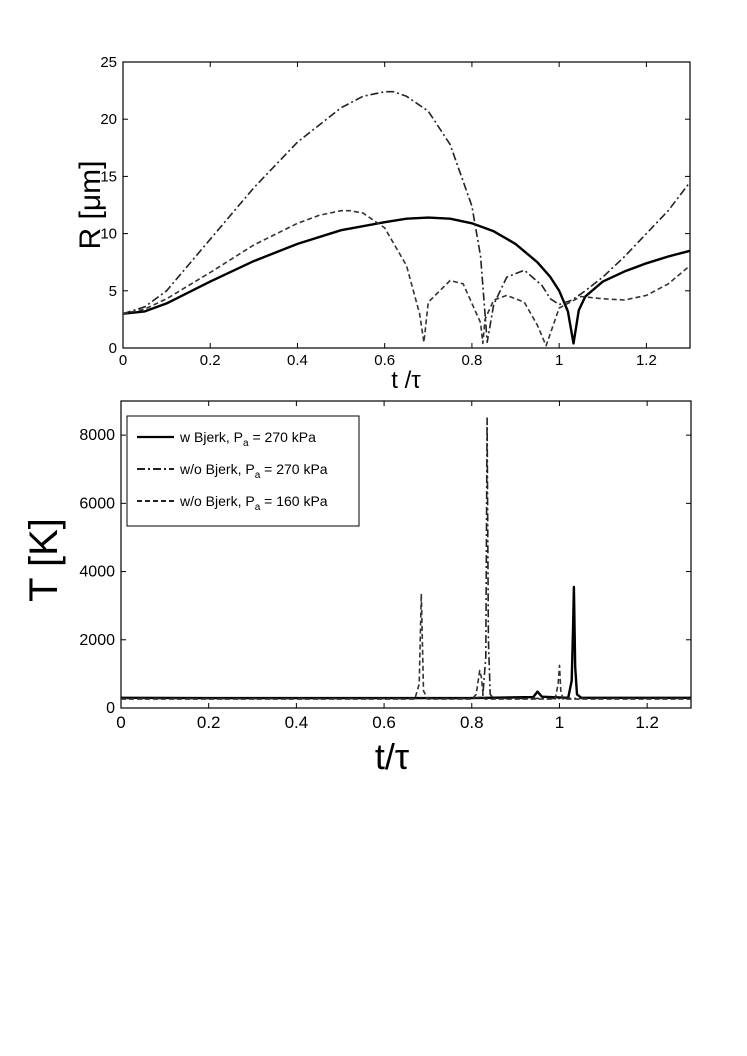 This screenshot has width=747, height=1056. I want to click on temperature-x-axis-label: t/τ, so click(392, 756).